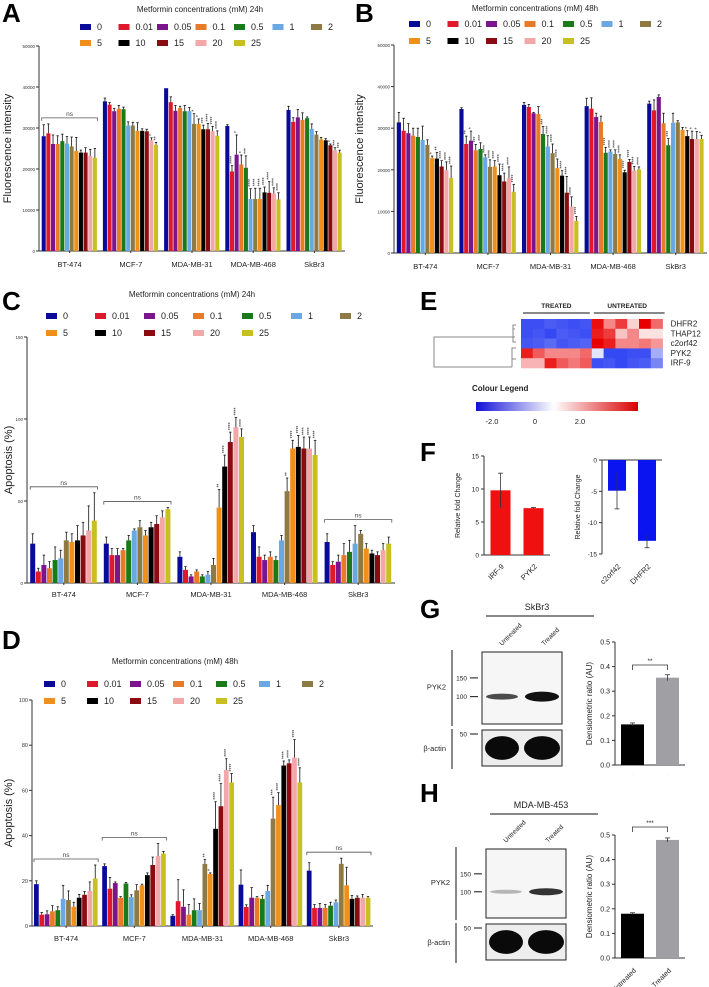 The width and height of the screenshot is (709, 987). I want to click on legend-label: 2, so click(659, 24).